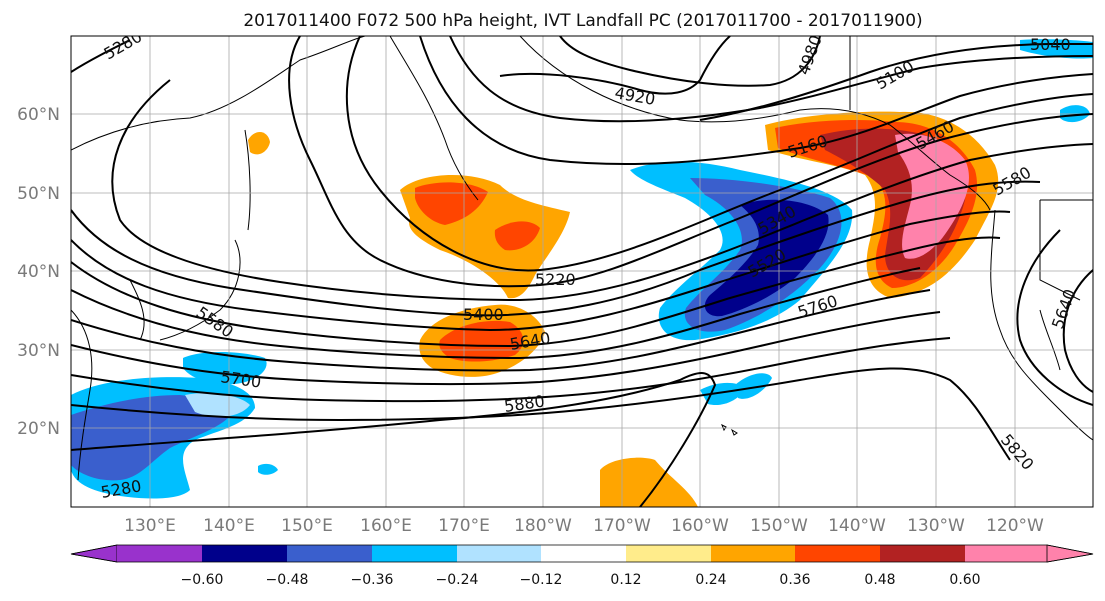 The height and width of the screenshot is (601, 1105). Describe the element at coordinates (1015, 526) in the screenshot. I see `lon-label-120w: 120°W` at that location.